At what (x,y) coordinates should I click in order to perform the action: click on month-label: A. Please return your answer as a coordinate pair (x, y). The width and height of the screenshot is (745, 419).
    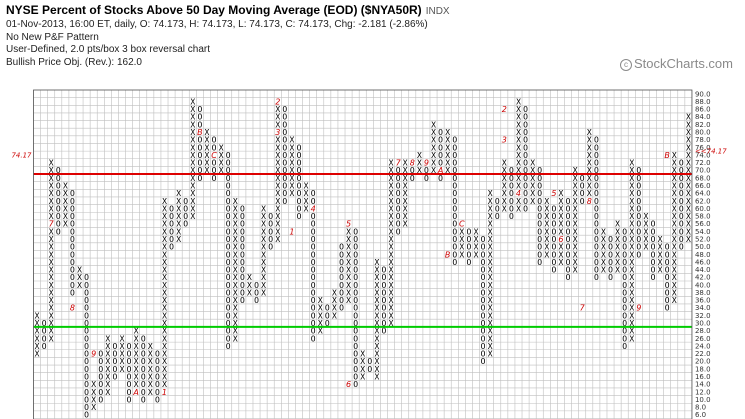
    Looking at the image, I should click on (440, 170).